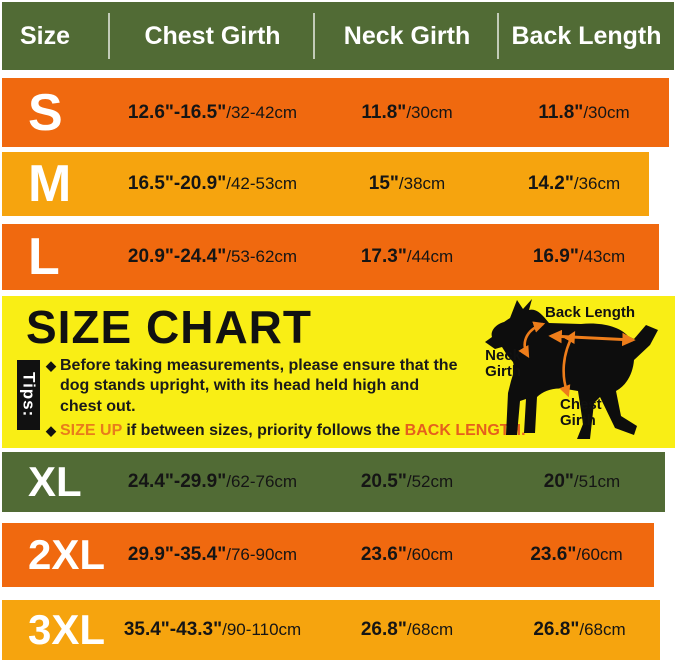 This screenshot has height=665, width=679. I want to click on dog-measurement-diagram: Back Length Neck Girth Chest Girth, so click(566, 372).